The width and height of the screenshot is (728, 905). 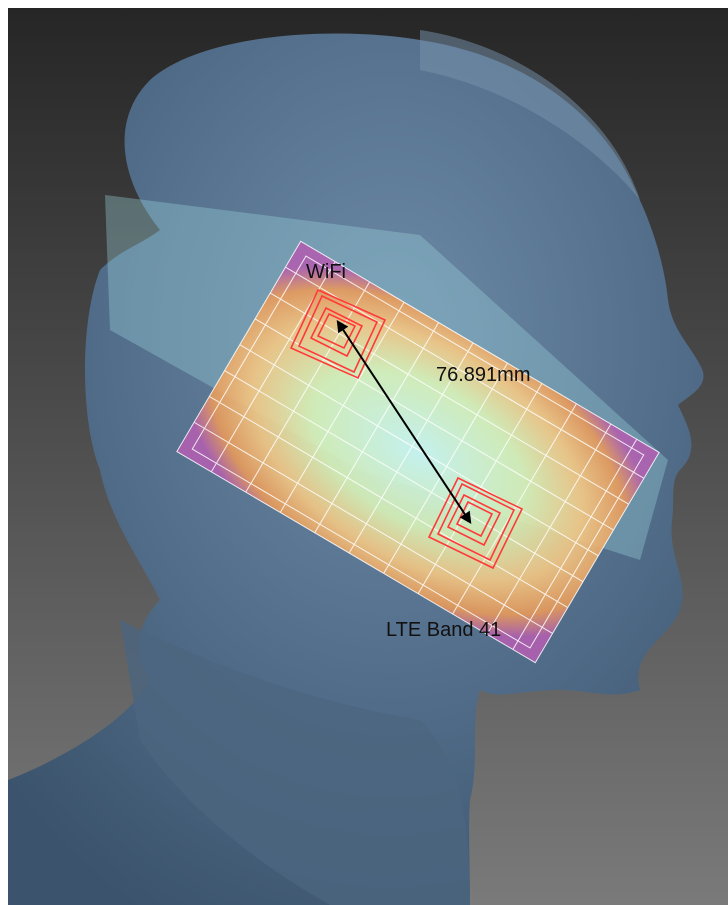 I want to click on lte-antenna-label: LTE Band 41, so click(x=444, y=630).